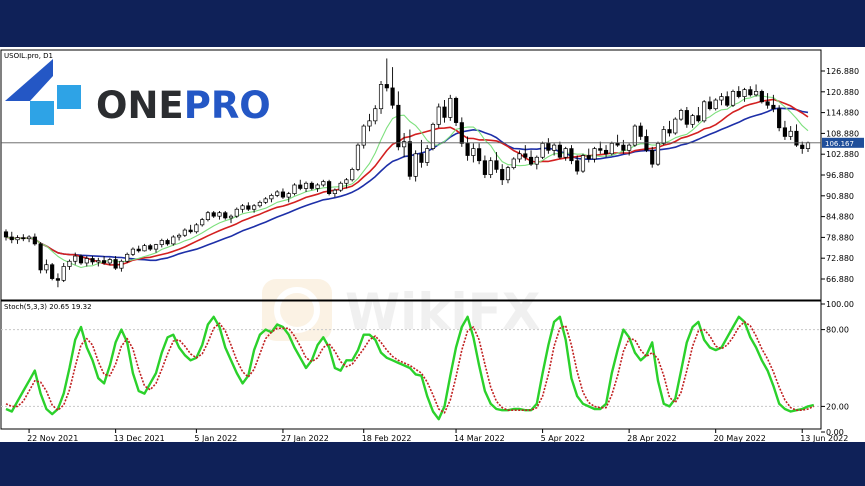  What do you see at coordinates (842, 71) in the screenshot?
I see `price-tick-label: 126.880` at bounding box center [842, 71].